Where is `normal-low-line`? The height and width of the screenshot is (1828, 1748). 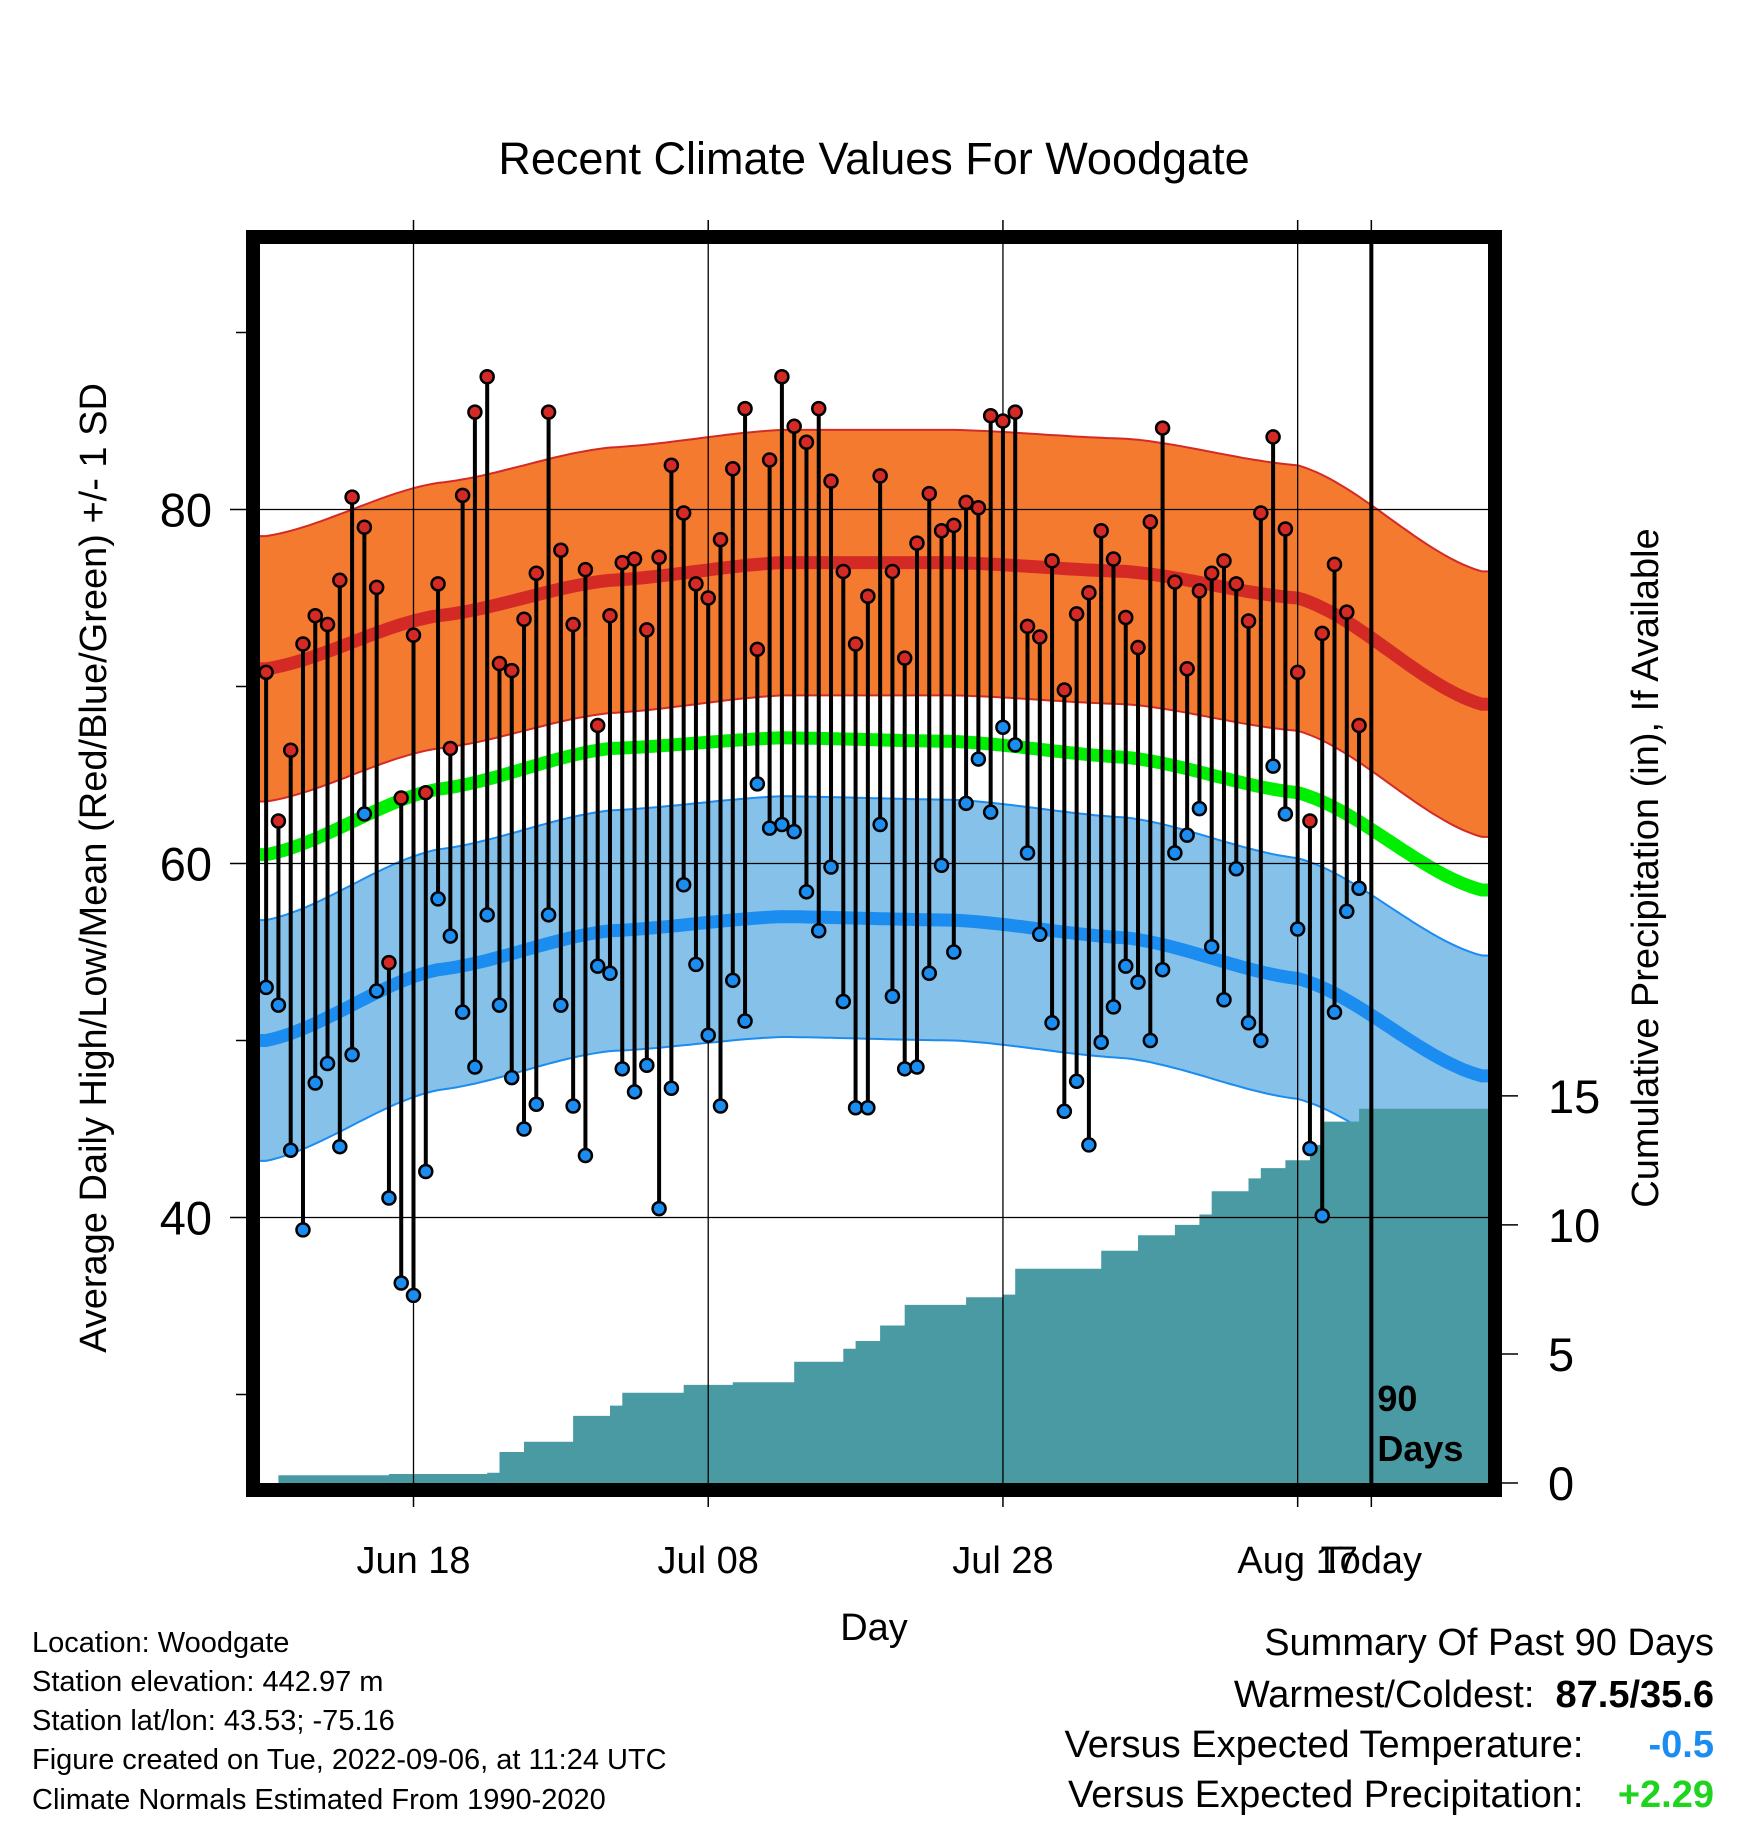
normal-low-line is located at coordinates (874, 996).